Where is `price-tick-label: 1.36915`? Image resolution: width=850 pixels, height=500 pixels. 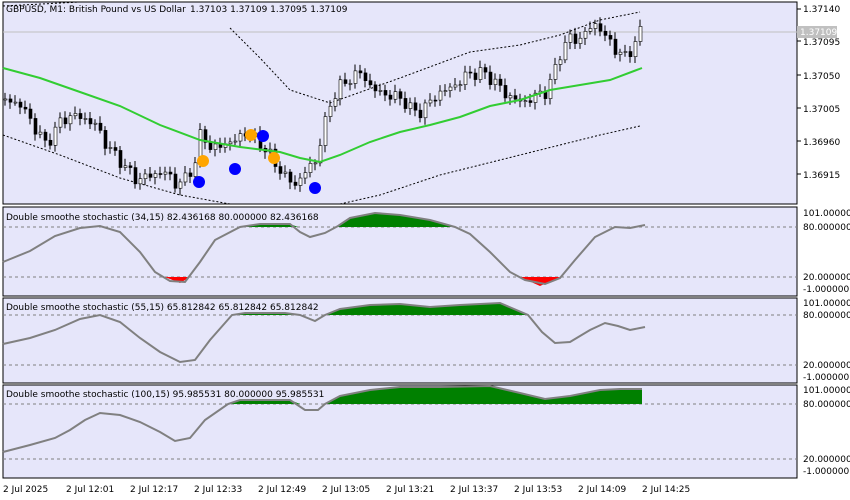 price-tick-label: 1.36915 is located at coordinates (821, 176).